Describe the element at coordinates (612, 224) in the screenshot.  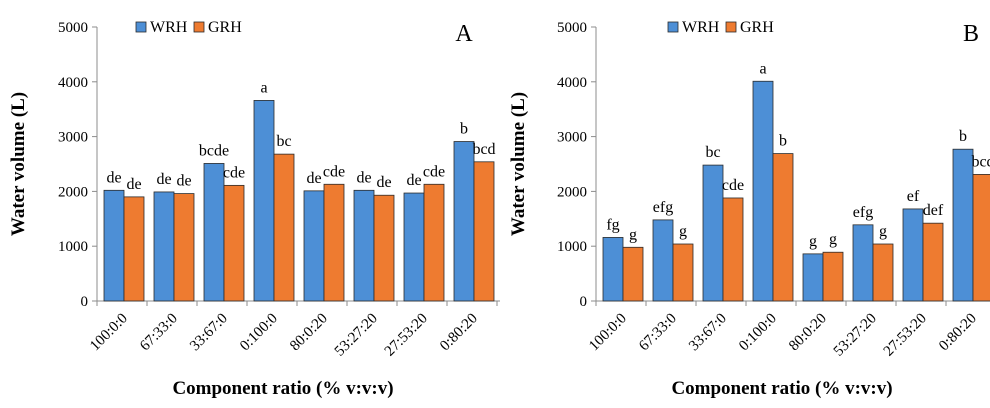
I see `significance-label: fg` at that location.